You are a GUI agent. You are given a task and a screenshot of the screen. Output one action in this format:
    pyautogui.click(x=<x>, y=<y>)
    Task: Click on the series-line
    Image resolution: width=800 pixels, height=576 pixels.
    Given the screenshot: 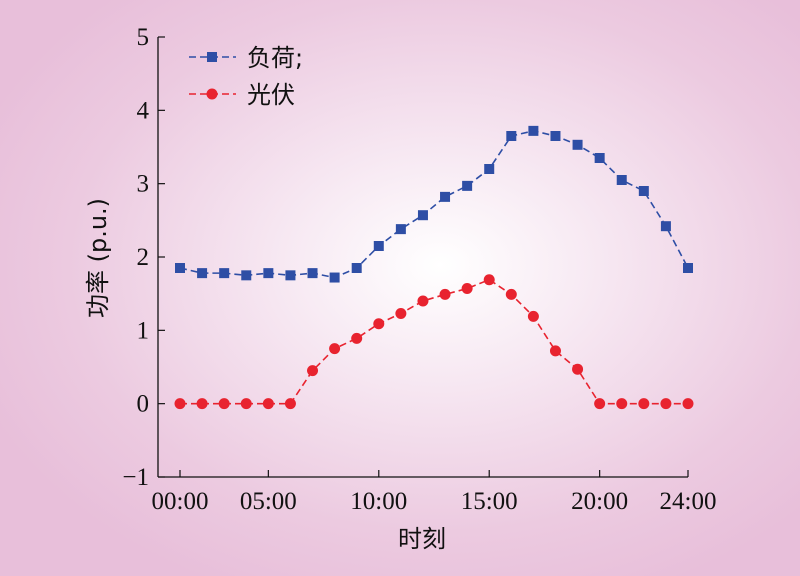 What is the action you would take?
    pyautogui.click(x=434, y=341)
    